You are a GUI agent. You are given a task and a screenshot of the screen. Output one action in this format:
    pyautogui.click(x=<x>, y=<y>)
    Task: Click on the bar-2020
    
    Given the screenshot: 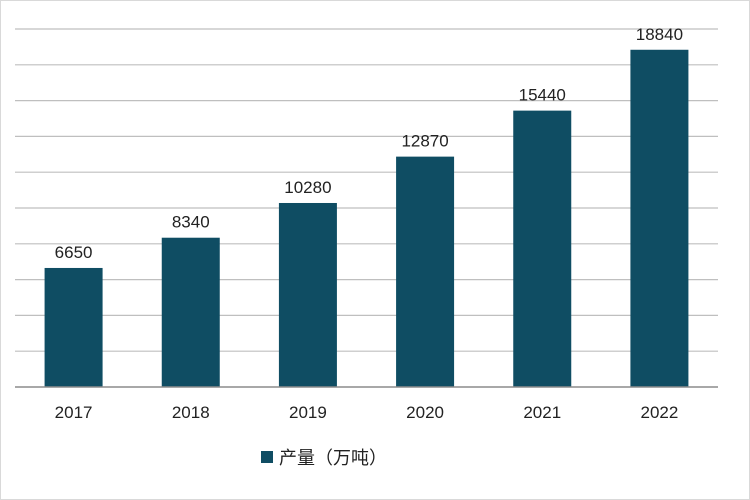 What is the action you would take?
    pyautogui.click(x=425, y=271)
    